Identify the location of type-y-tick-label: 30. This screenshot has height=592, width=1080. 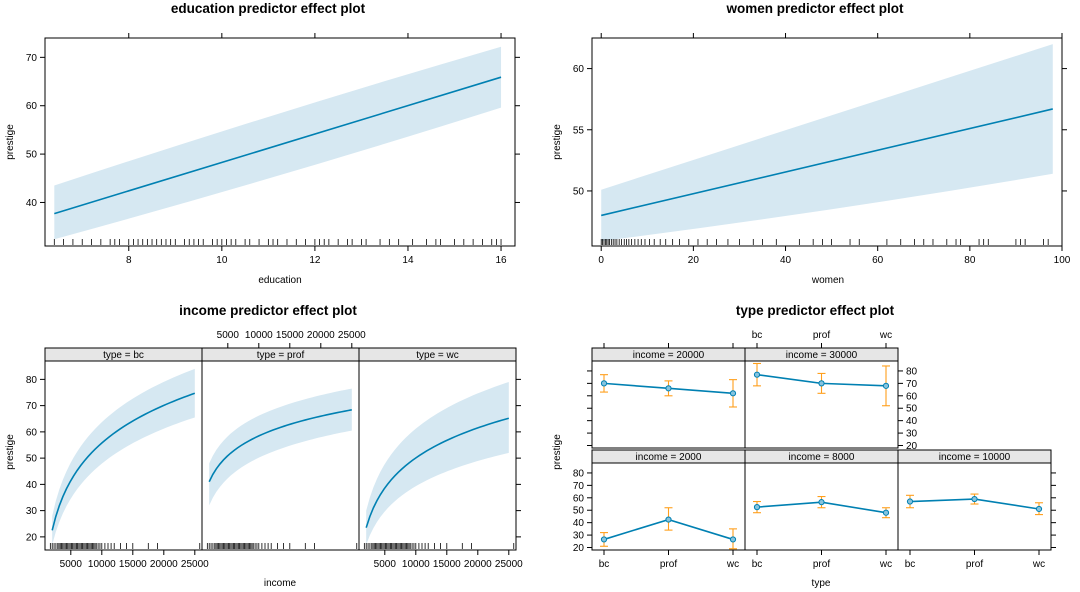
(579, 536).